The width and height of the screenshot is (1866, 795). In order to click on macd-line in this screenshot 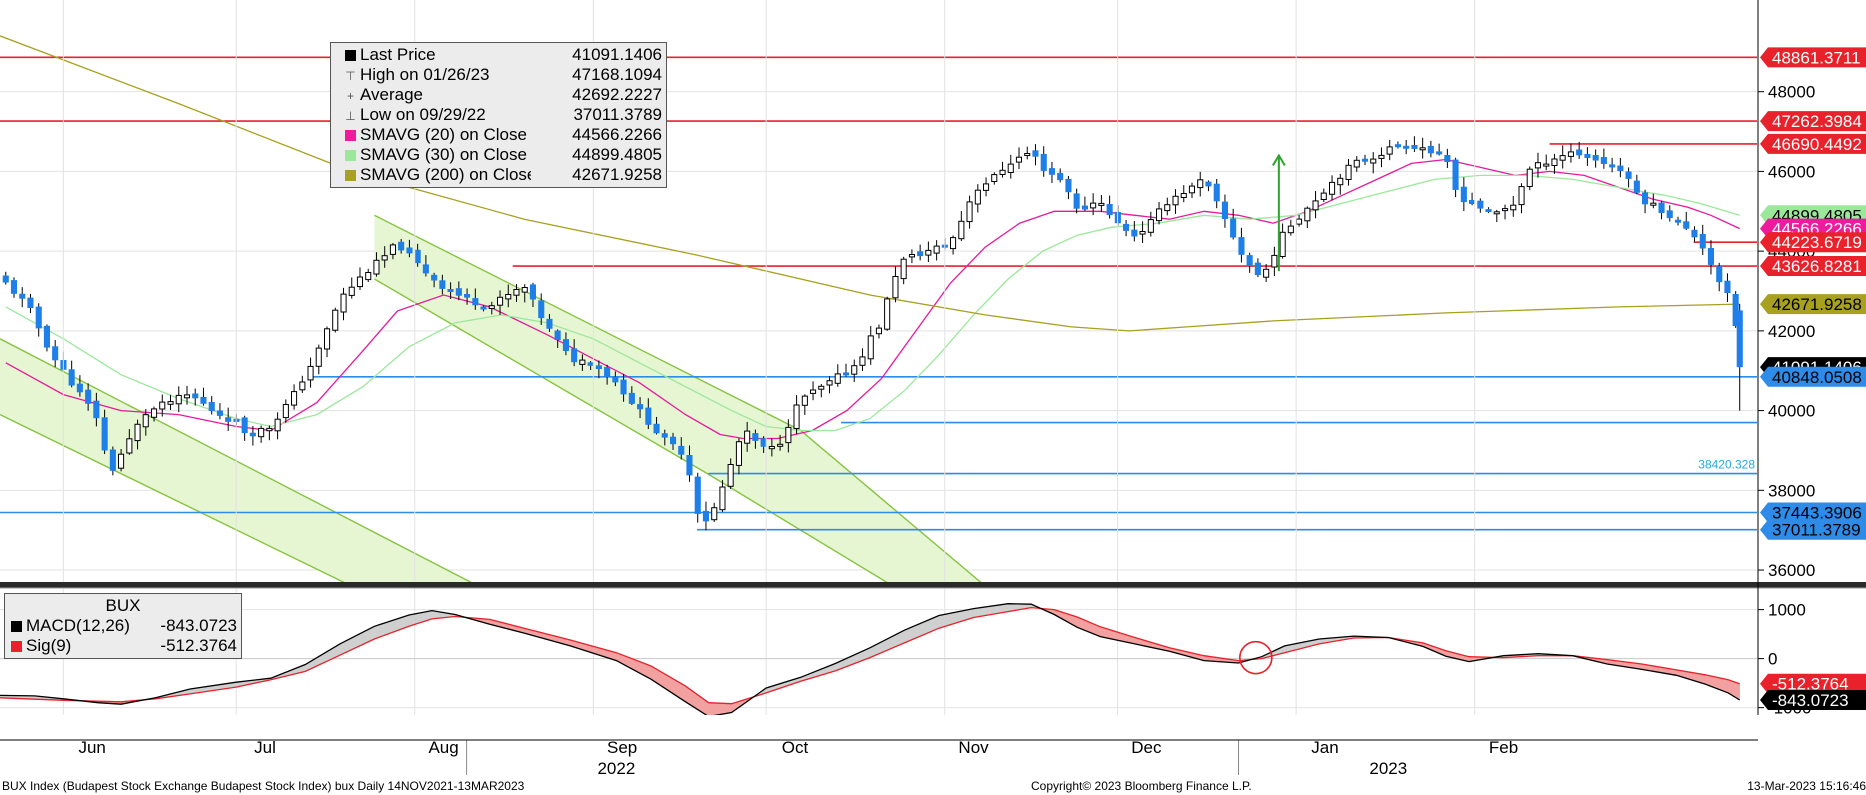, I will do `click(870, 659)`.